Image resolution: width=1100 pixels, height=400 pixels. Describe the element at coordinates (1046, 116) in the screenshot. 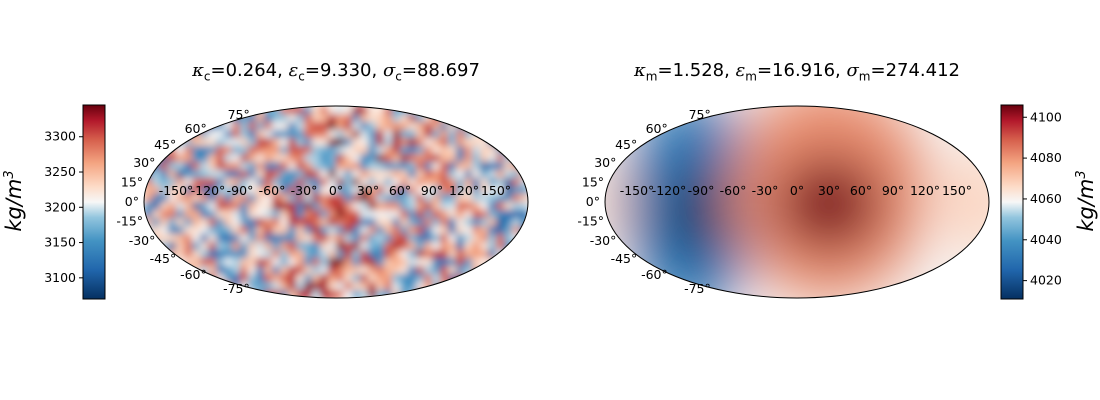

I see `colorbar-tick-label: 4100` at that location.